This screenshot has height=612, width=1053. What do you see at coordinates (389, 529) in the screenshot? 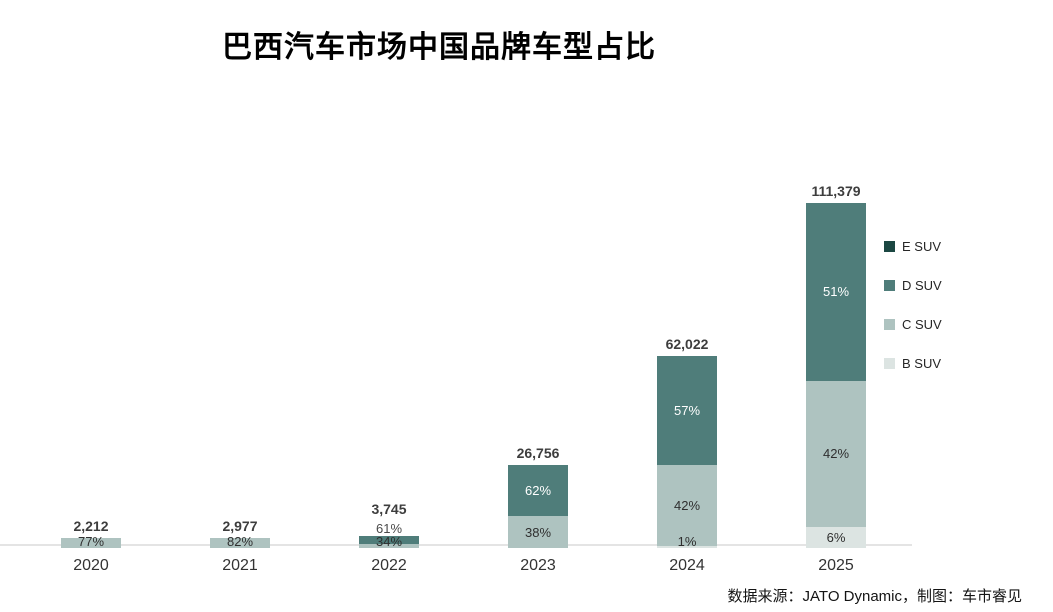
I see `percent-label: 61%` at bounding box center [389, 529].